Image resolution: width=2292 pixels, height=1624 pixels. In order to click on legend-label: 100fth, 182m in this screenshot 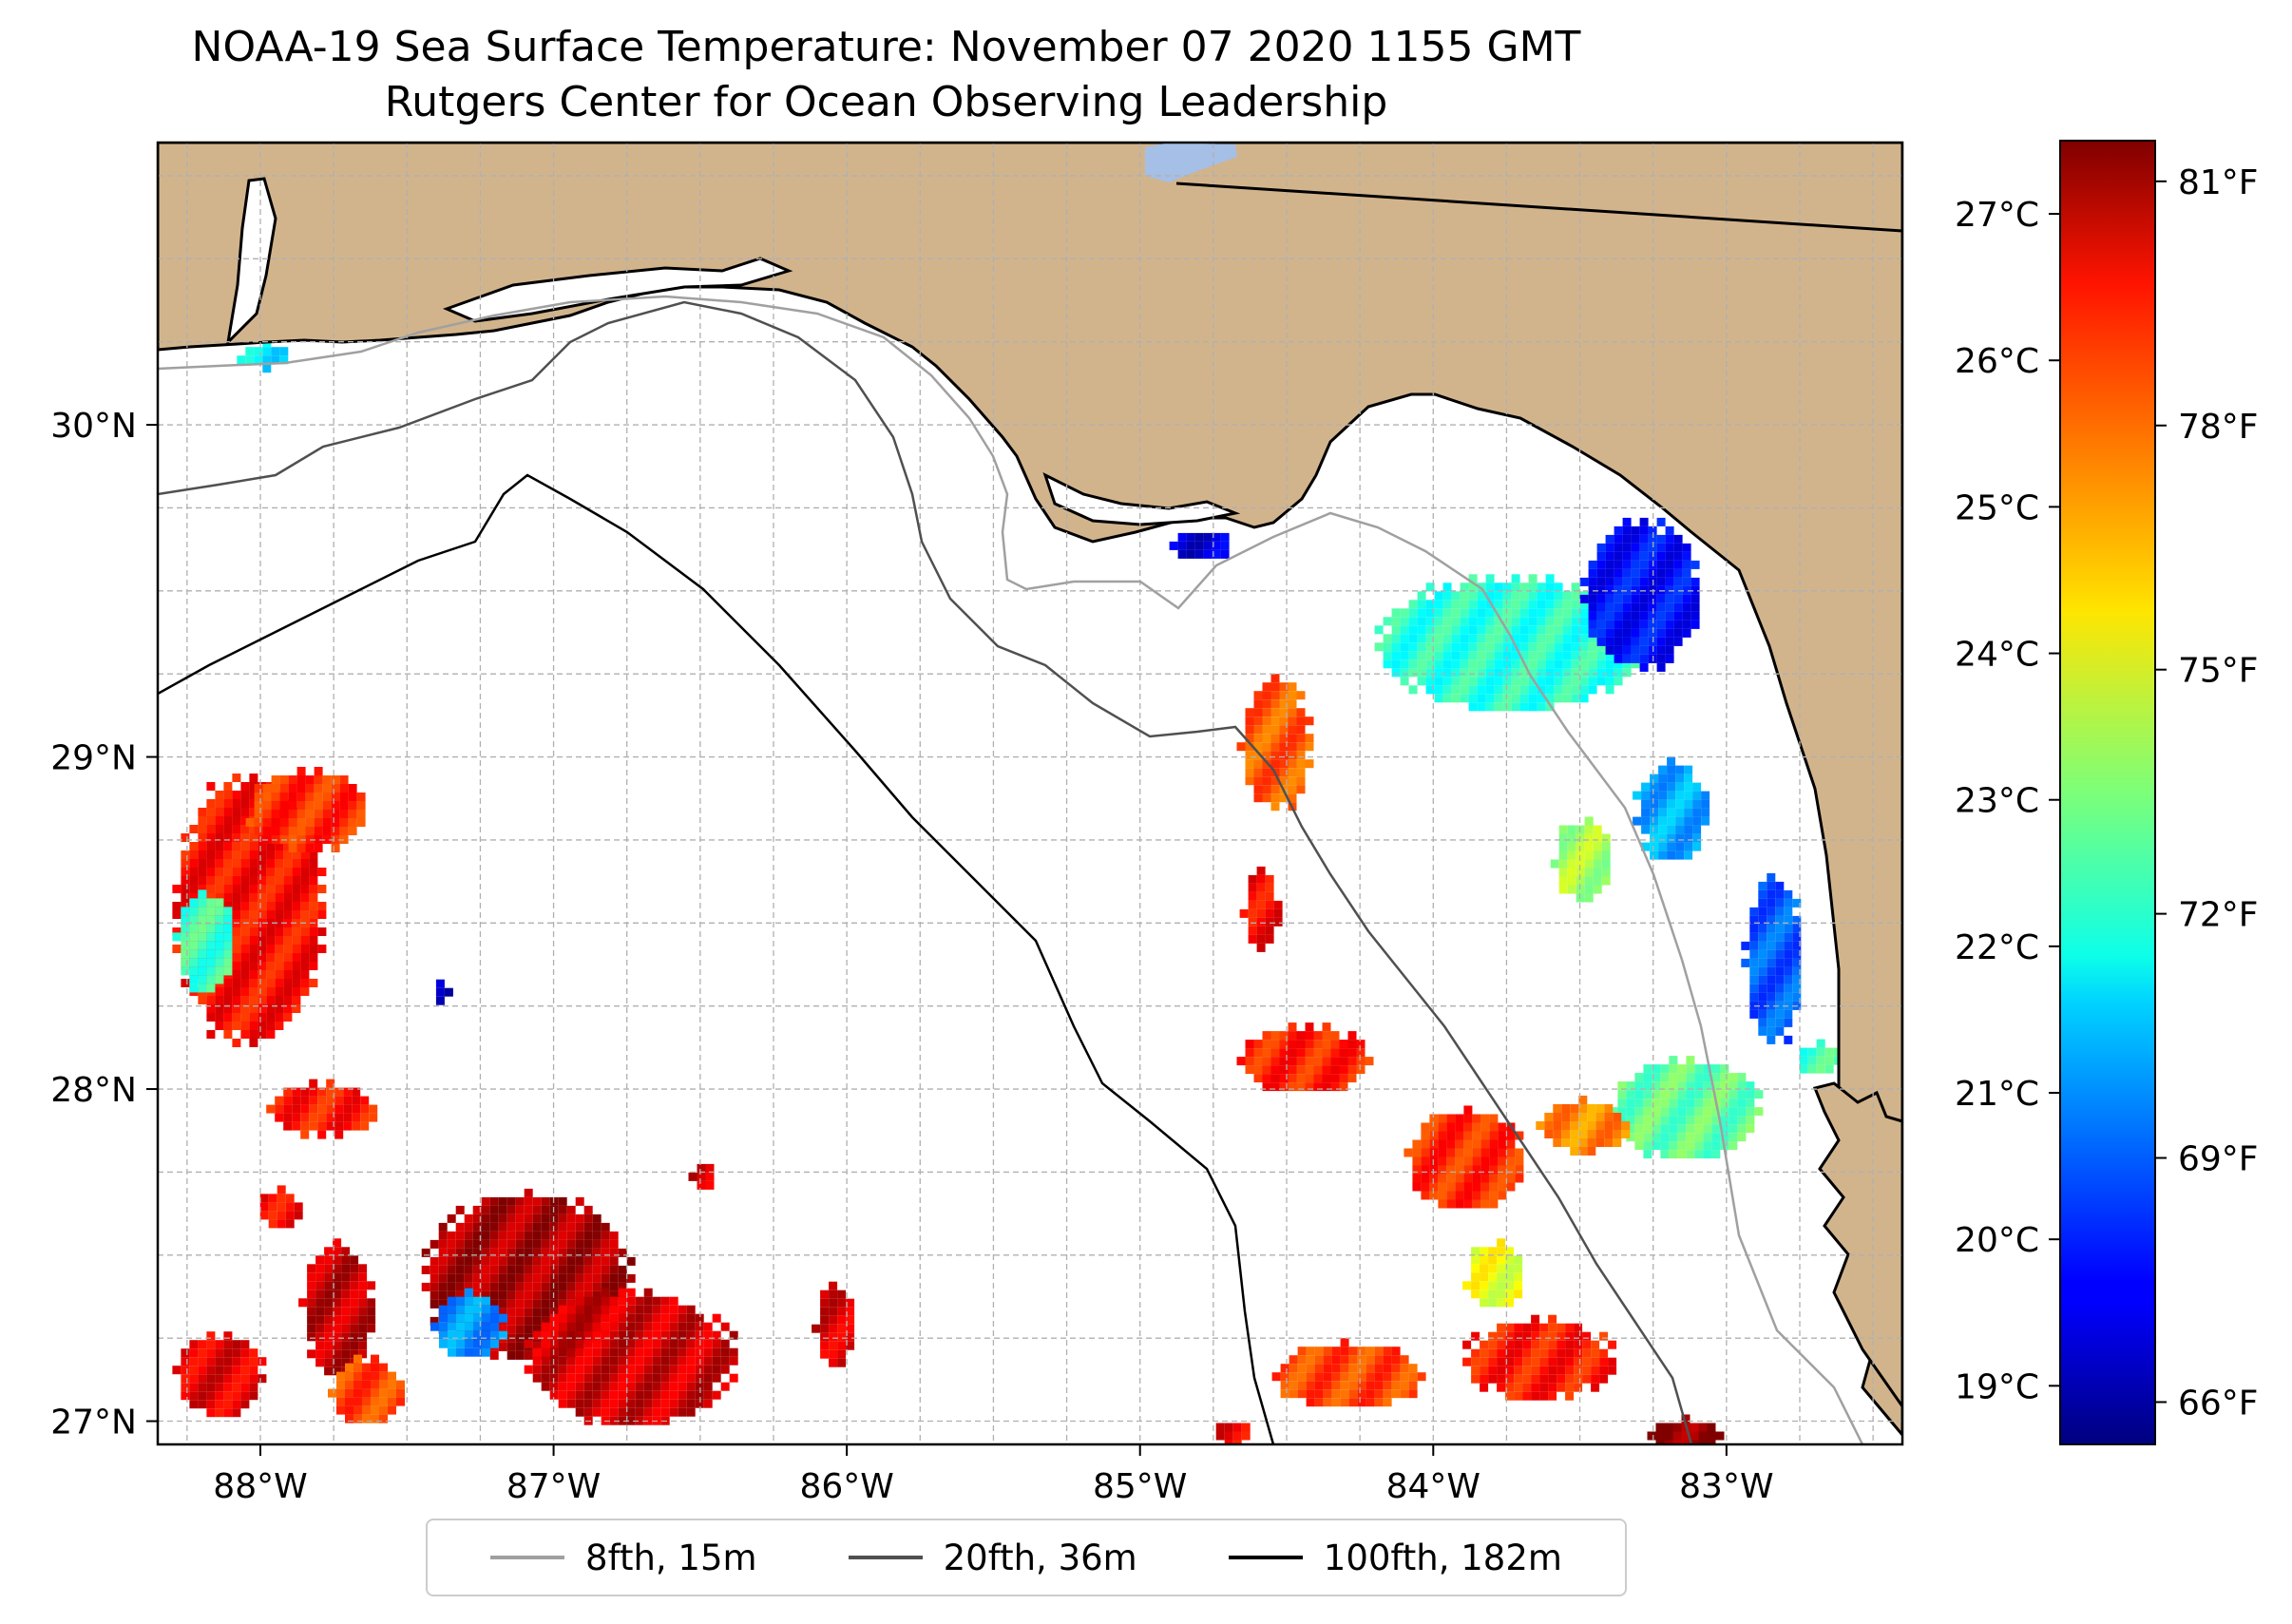, I will do `click(1442, 1557)`.